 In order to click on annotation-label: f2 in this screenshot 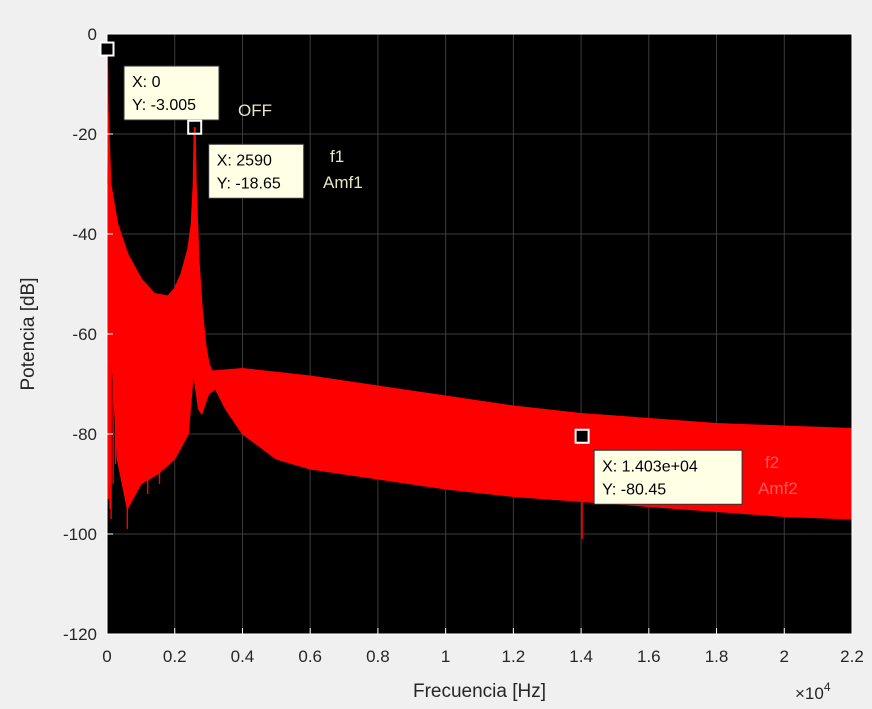, I will do `click(772, 462)`.